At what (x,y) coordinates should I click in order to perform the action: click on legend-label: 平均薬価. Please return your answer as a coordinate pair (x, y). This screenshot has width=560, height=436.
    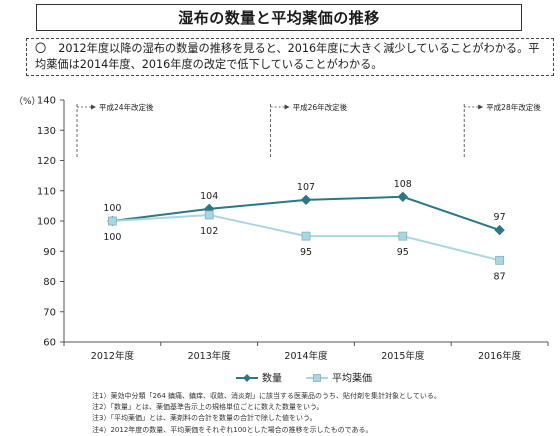
    Looking at the image, I should click on (352, 378).